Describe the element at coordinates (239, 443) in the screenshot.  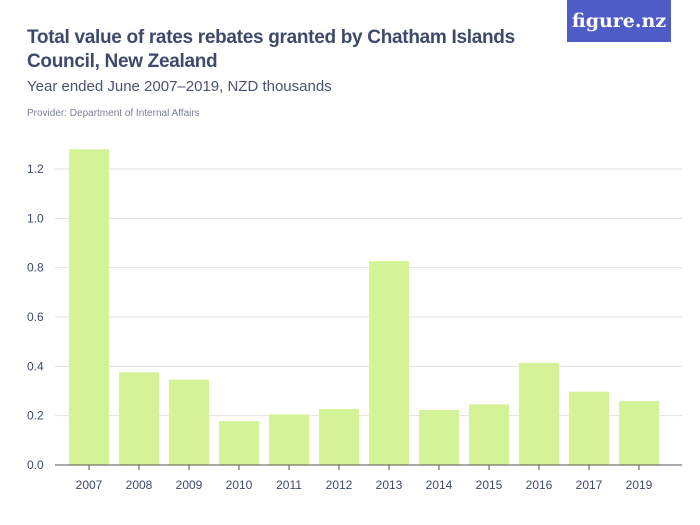
I see `bar-2010` at that location.